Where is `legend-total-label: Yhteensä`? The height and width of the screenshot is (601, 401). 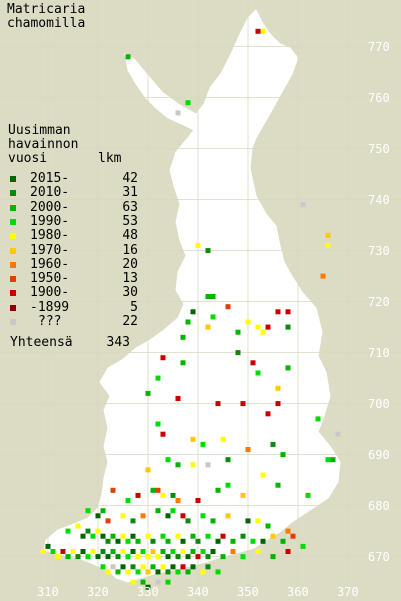 legend-total-label: Yhteensä is located at coordinates (41, 342).